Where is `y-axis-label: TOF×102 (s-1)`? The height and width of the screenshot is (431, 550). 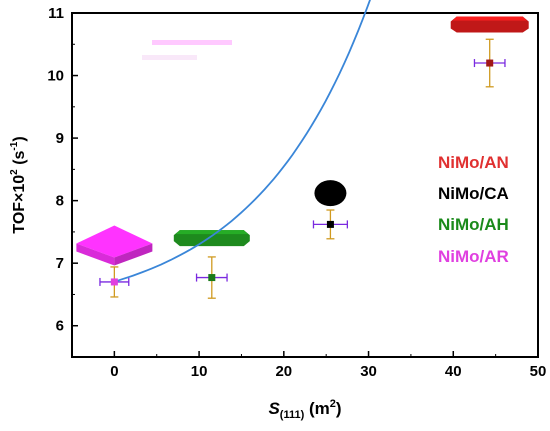
y-axis-label: TOF×102 (s-1) is located at coordinates (18, 184).